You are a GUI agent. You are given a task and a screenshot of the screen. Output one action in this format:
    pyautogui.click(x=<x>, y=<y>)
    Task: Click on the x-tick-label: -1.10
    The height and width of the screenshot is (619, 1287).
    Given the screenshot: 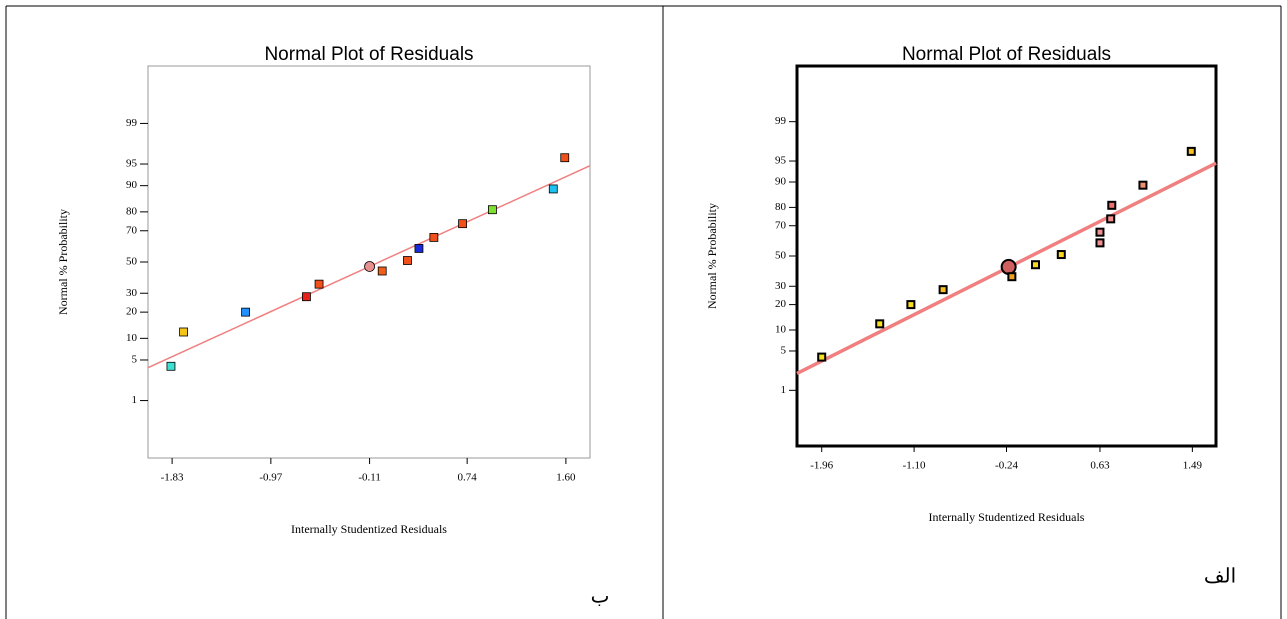 What is the action you would take?
    pyautogui.click(x=914, y=466)
    